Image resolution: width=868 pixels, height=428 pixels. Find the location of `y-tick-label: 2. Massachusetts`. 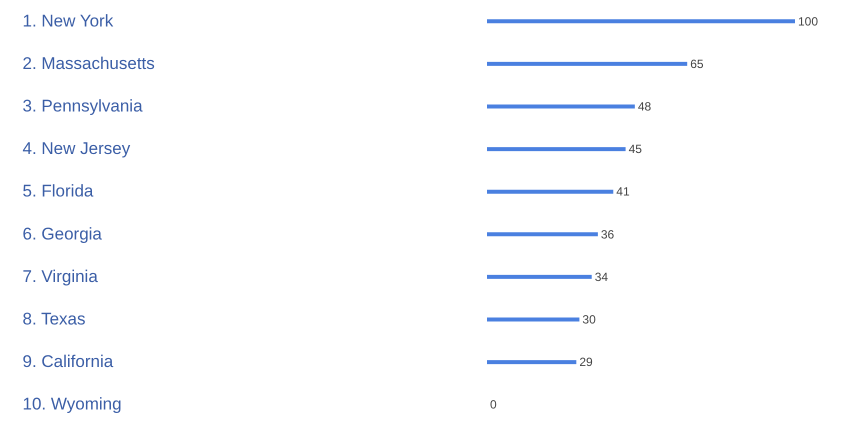

y-tick-label: 2. Massachusetts is located at coordinates (88, 63).